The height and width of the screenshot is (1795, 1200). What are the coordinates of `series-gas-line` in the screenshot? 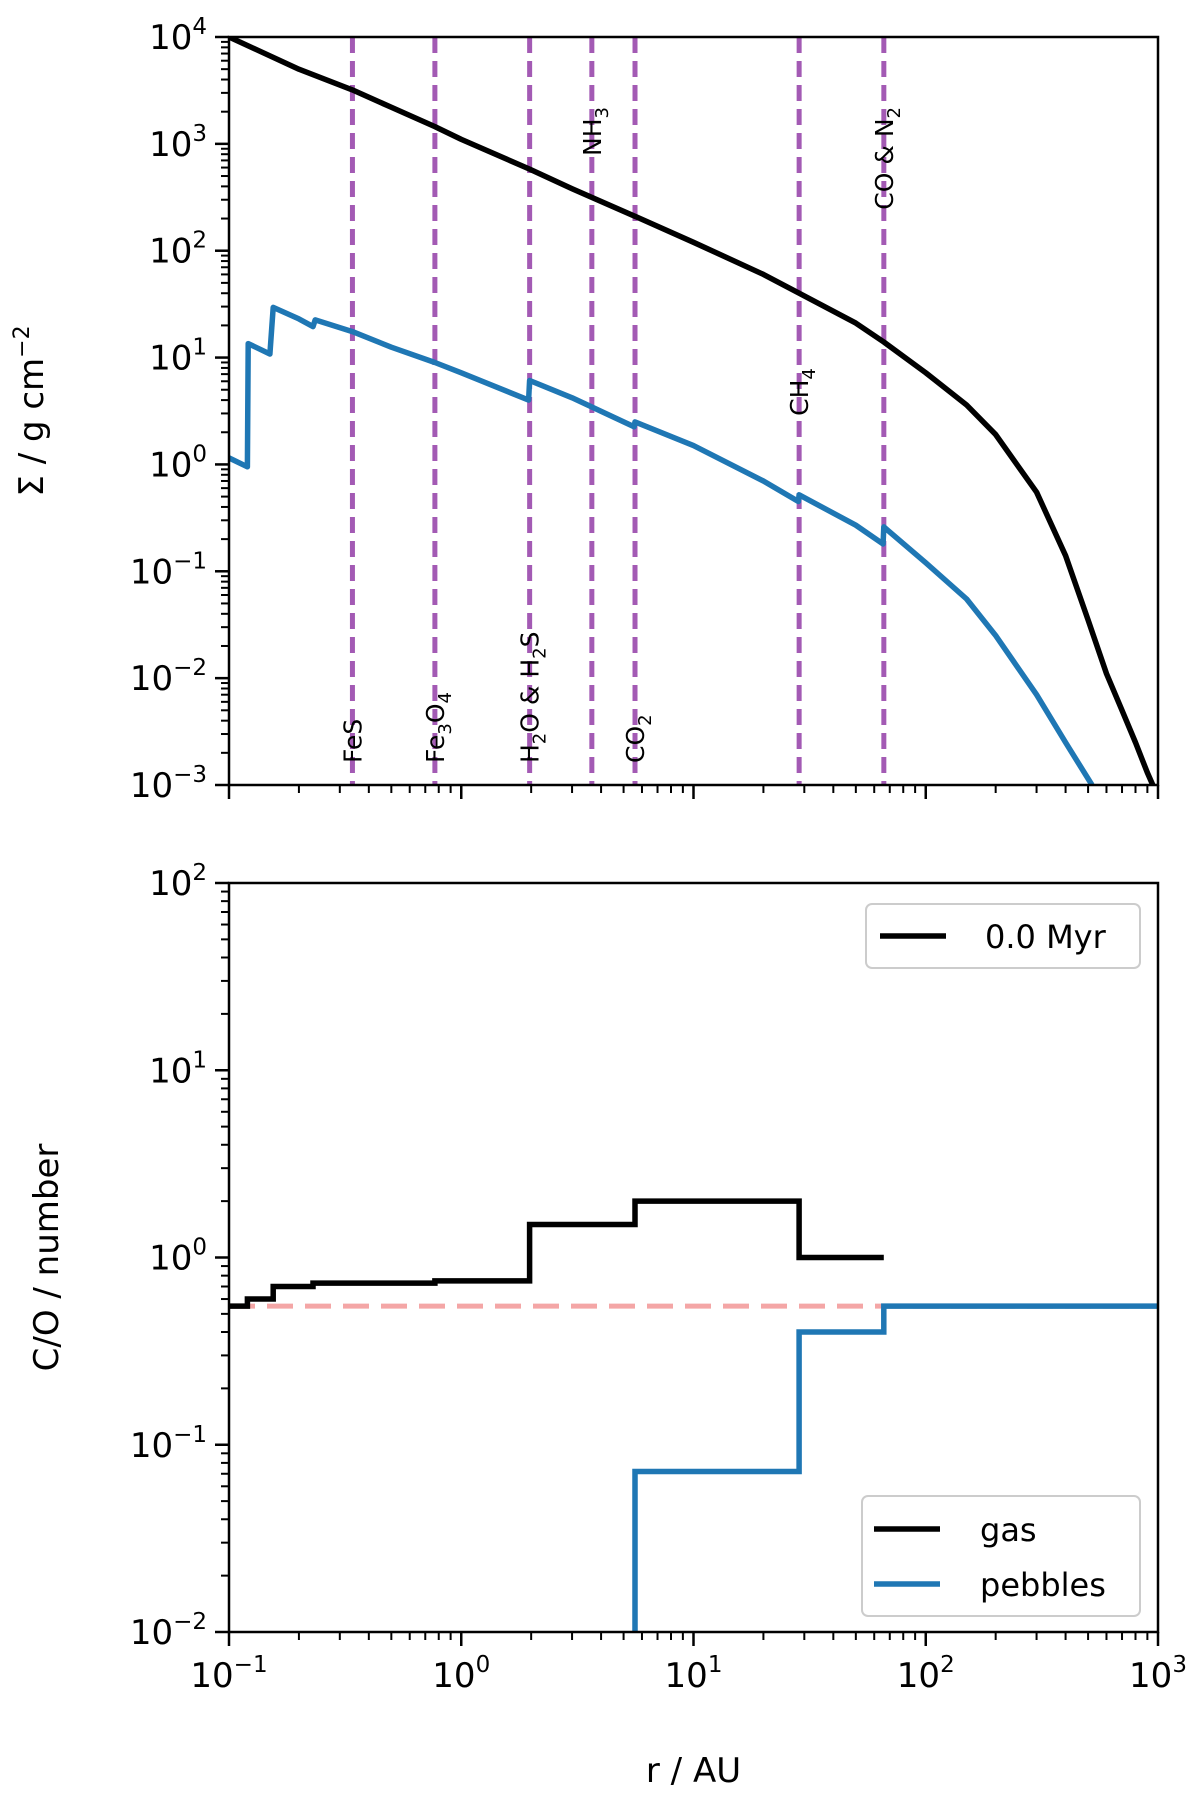 It's located at (556, 1253).